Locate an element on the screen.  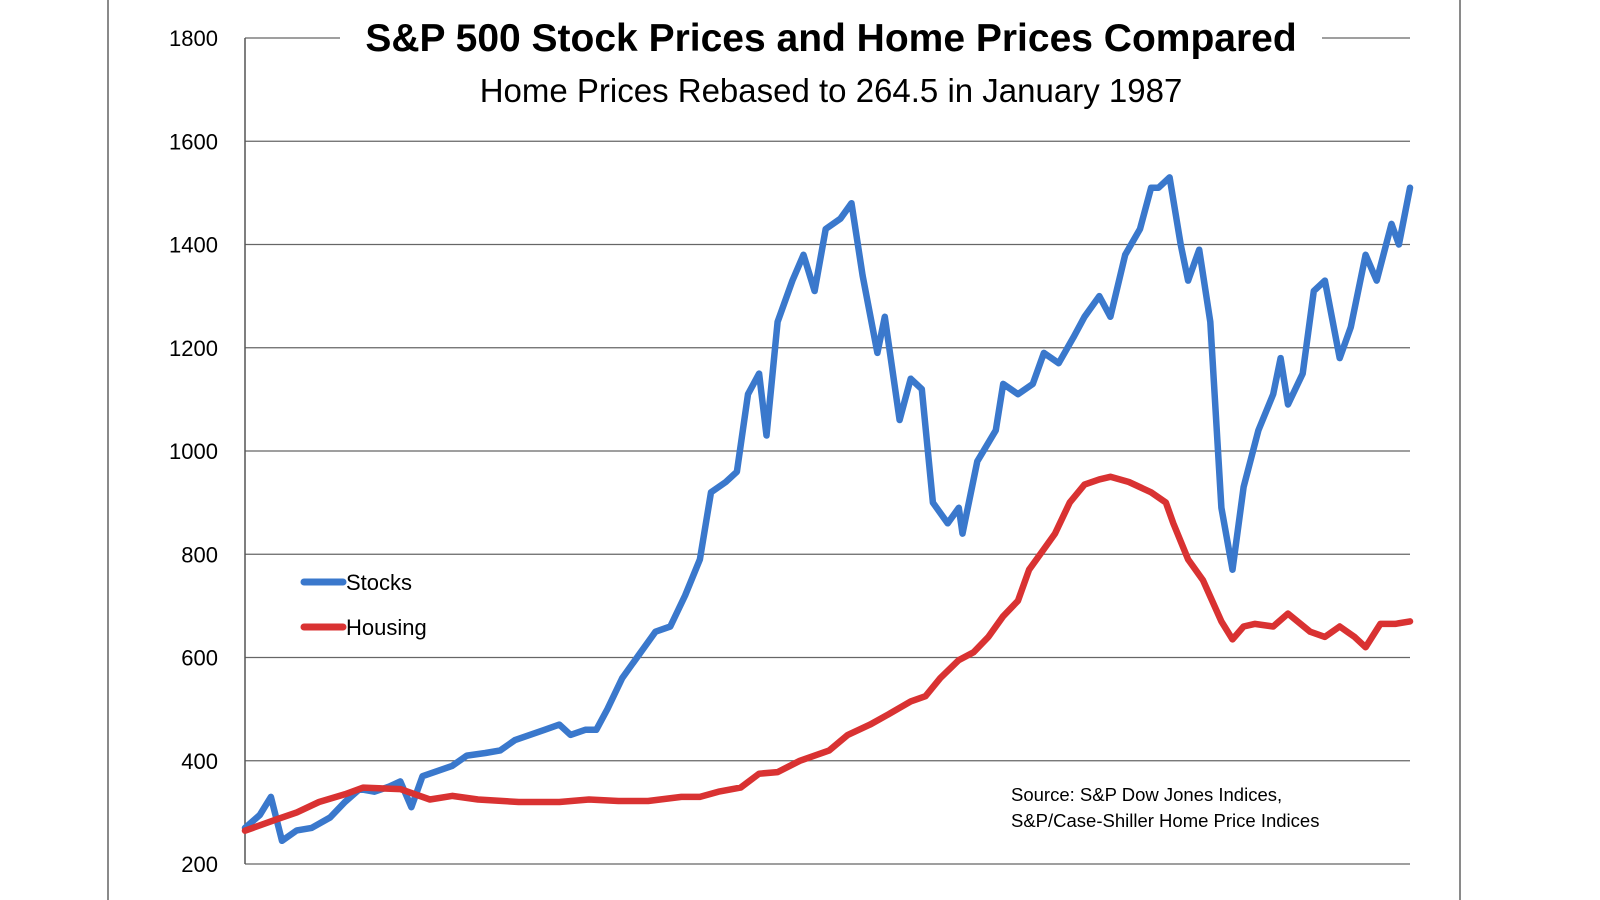
y-tick-label: 600 is located at coordinates (199, 658).